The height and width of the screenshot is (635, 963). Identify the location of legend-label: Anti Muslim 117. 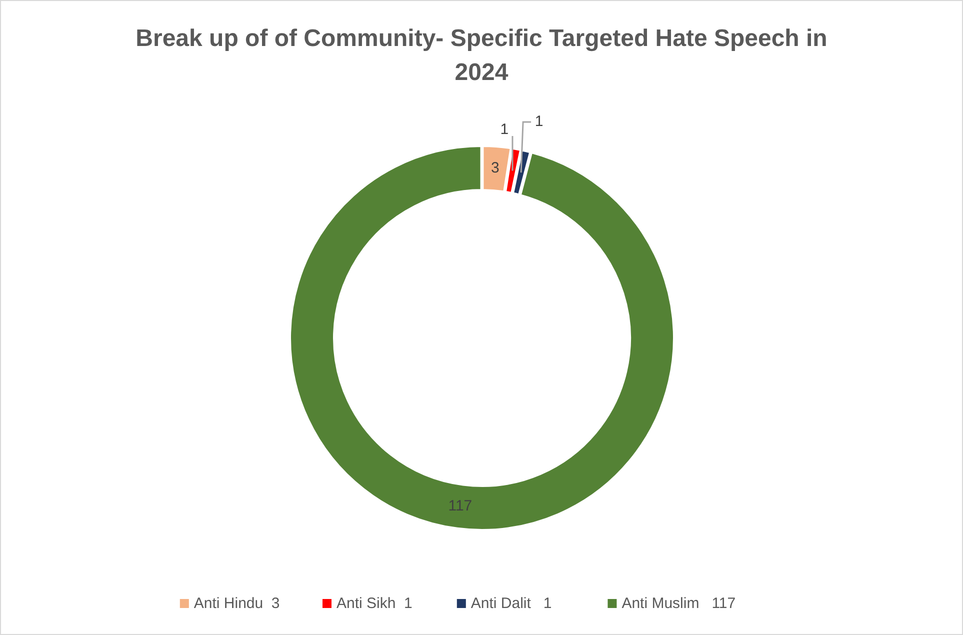
(679, 603).